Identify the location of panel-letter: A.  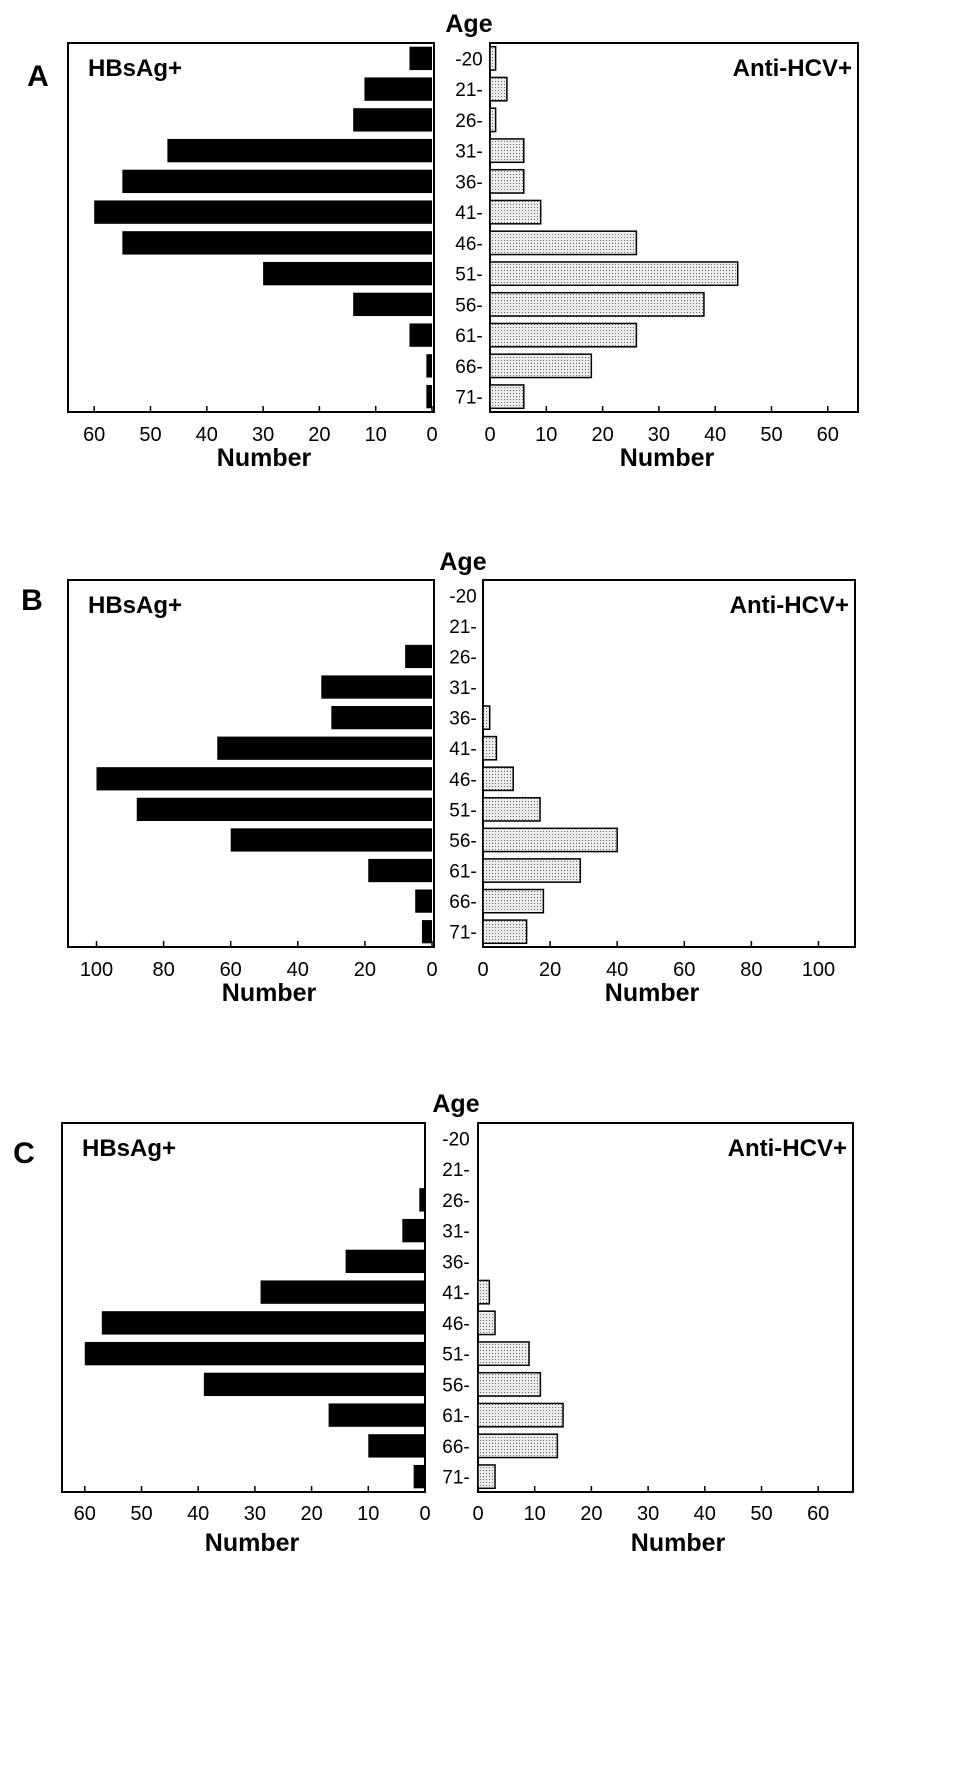
(38, 76).